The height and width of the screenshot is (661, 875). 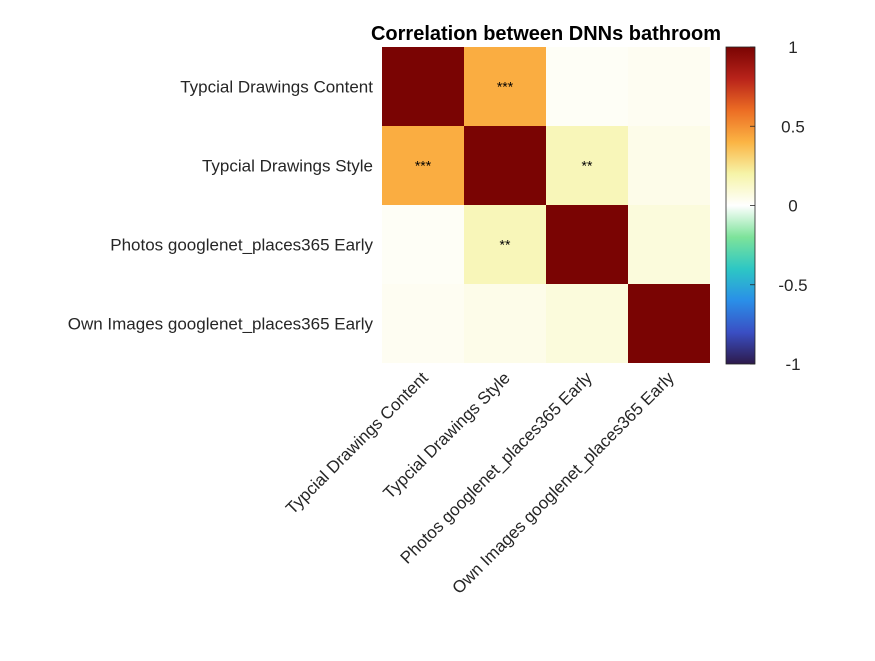 What do you see at coordinates (792, 206) in the screenshot?
I see `colorbar-tick-label: 0` at bounding box center [792, 206].